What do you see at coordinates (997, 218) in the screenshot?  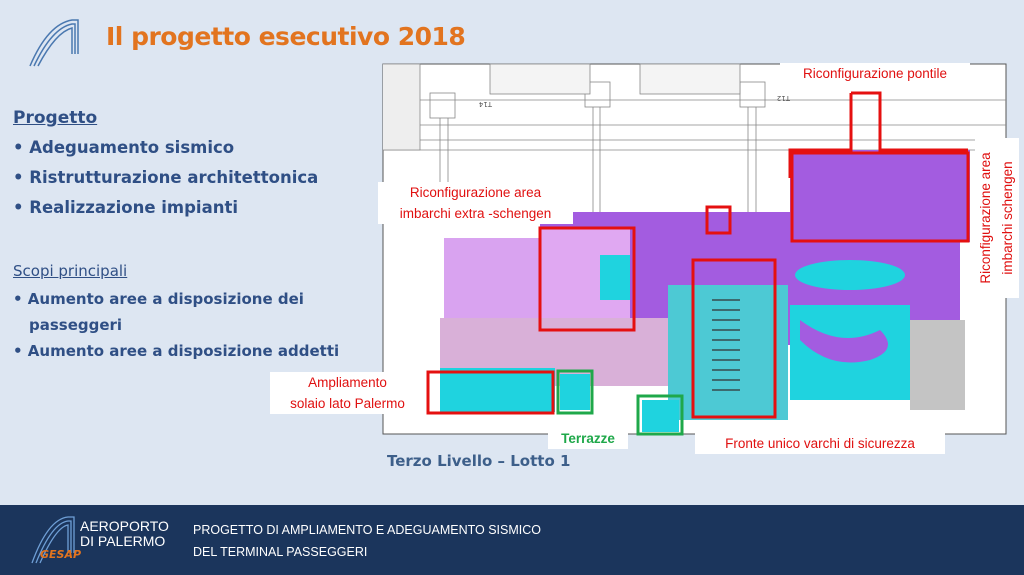 I see `label-schengen: Riconfigurazione area imbarchi schengen` at bounding box center [997, 218].